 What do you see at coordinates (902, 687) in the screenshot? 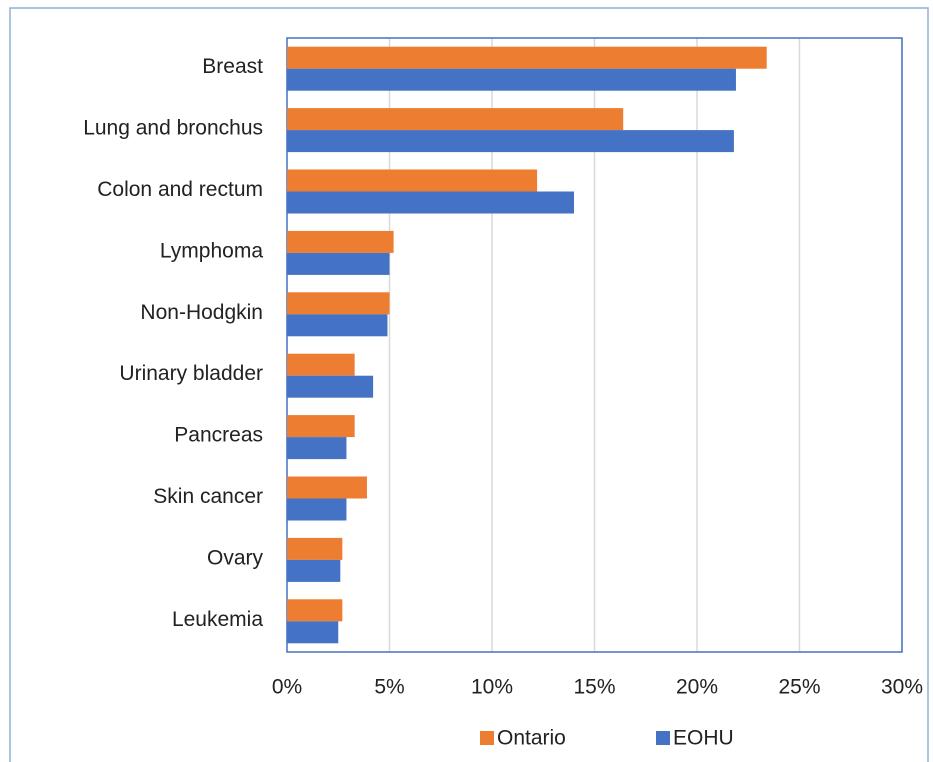
I see `x-tick-label: 30%` at bounding box center [902, 687].